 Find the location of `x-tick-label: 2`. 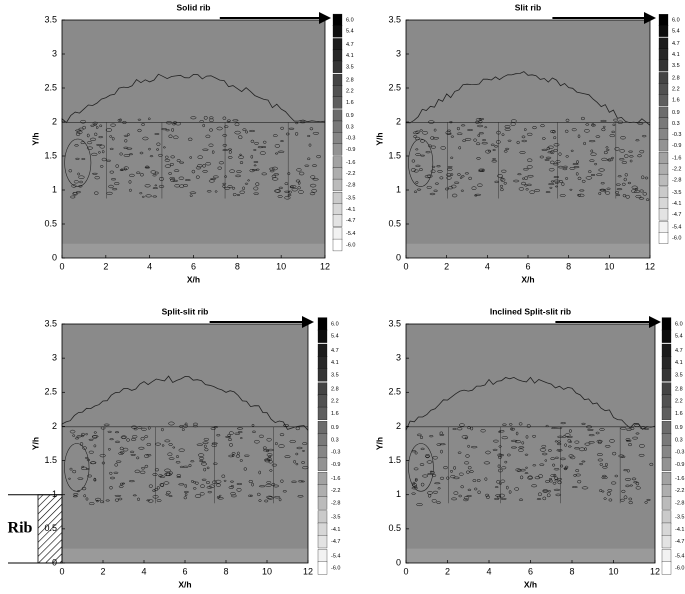

x-tick-label: 2 is located at coordinates (447, 571).